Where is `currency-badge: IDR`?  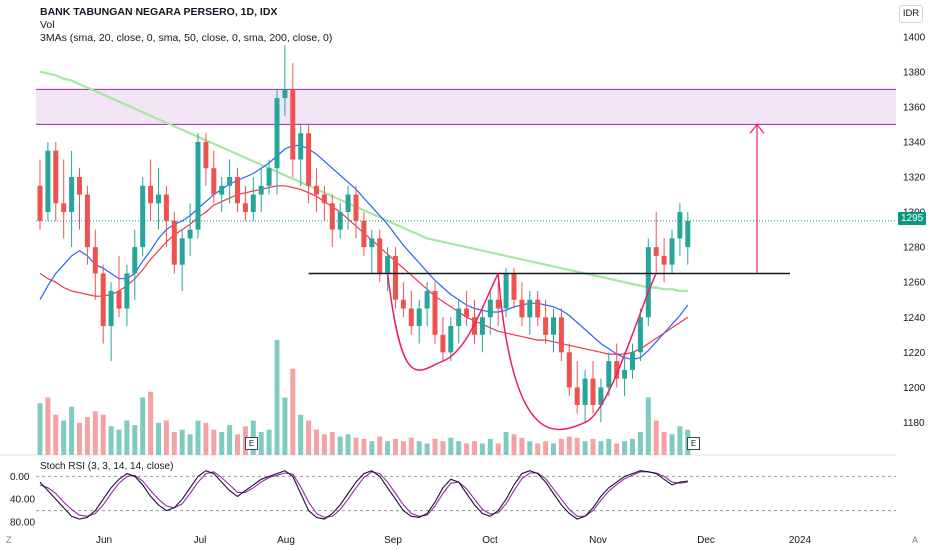
currency-badge: IDR is located at coordinates (911, 14).